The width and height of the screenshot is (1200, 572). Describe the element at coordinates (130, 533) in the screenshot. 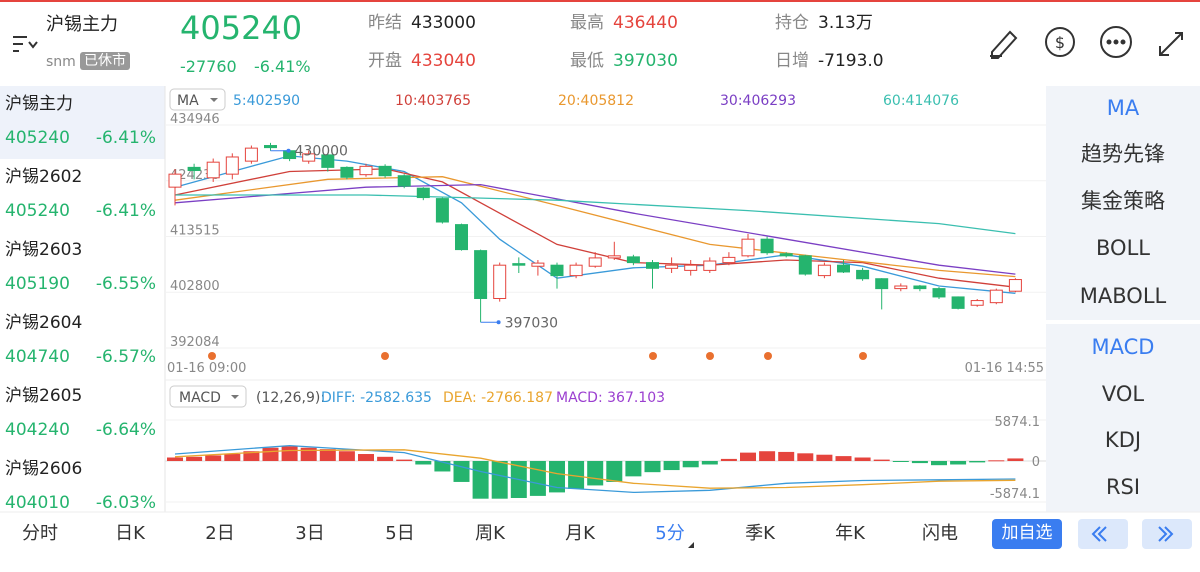

I see `period-tab: 日K` at that location.